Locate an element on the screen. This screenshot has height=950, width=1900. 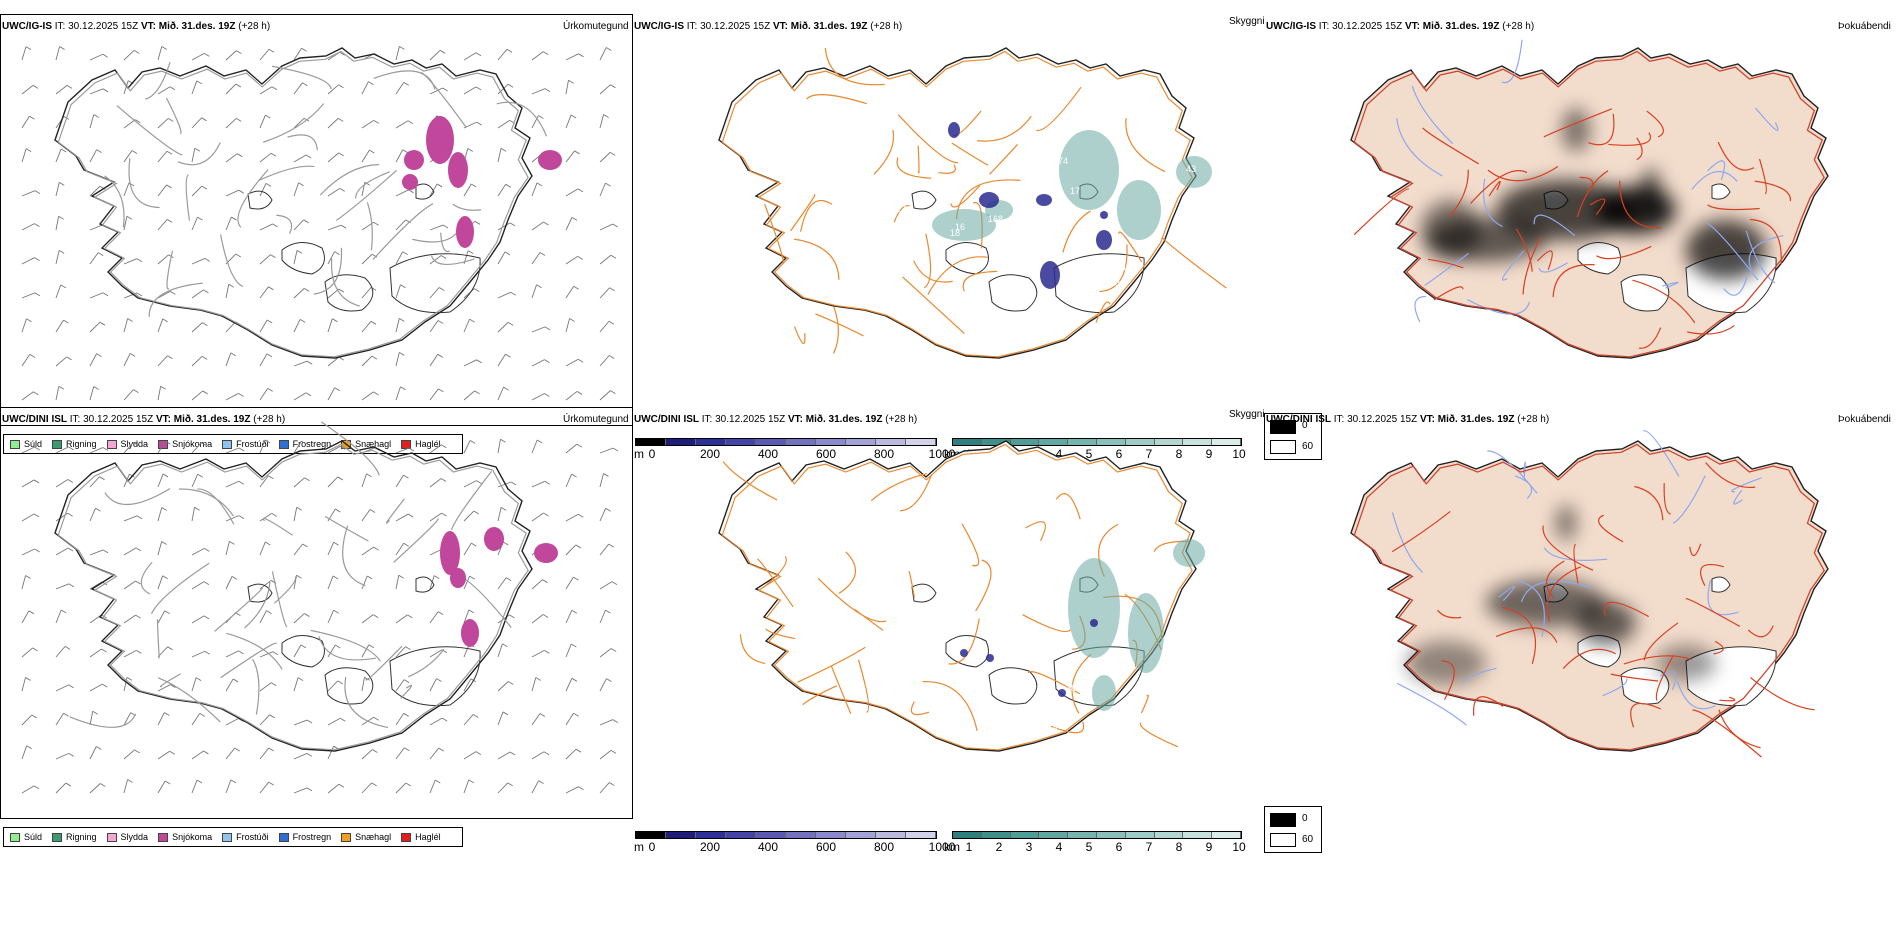
precip-legend-label: Snæhagl is located at coordinates (373, 444).